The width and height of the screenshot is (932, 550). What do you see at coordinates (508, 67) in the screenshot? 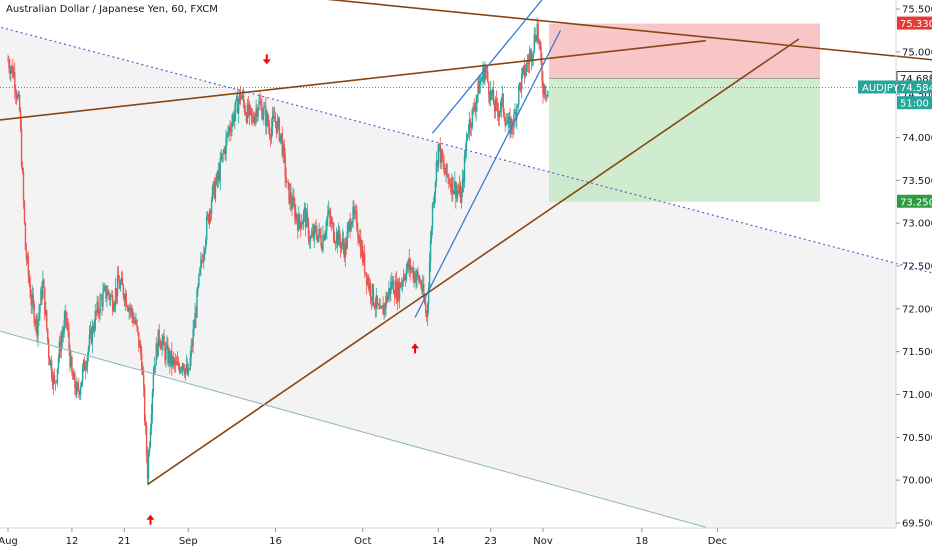
I see `trendline-blue-channel-upper` at bounding box center [508, 67].